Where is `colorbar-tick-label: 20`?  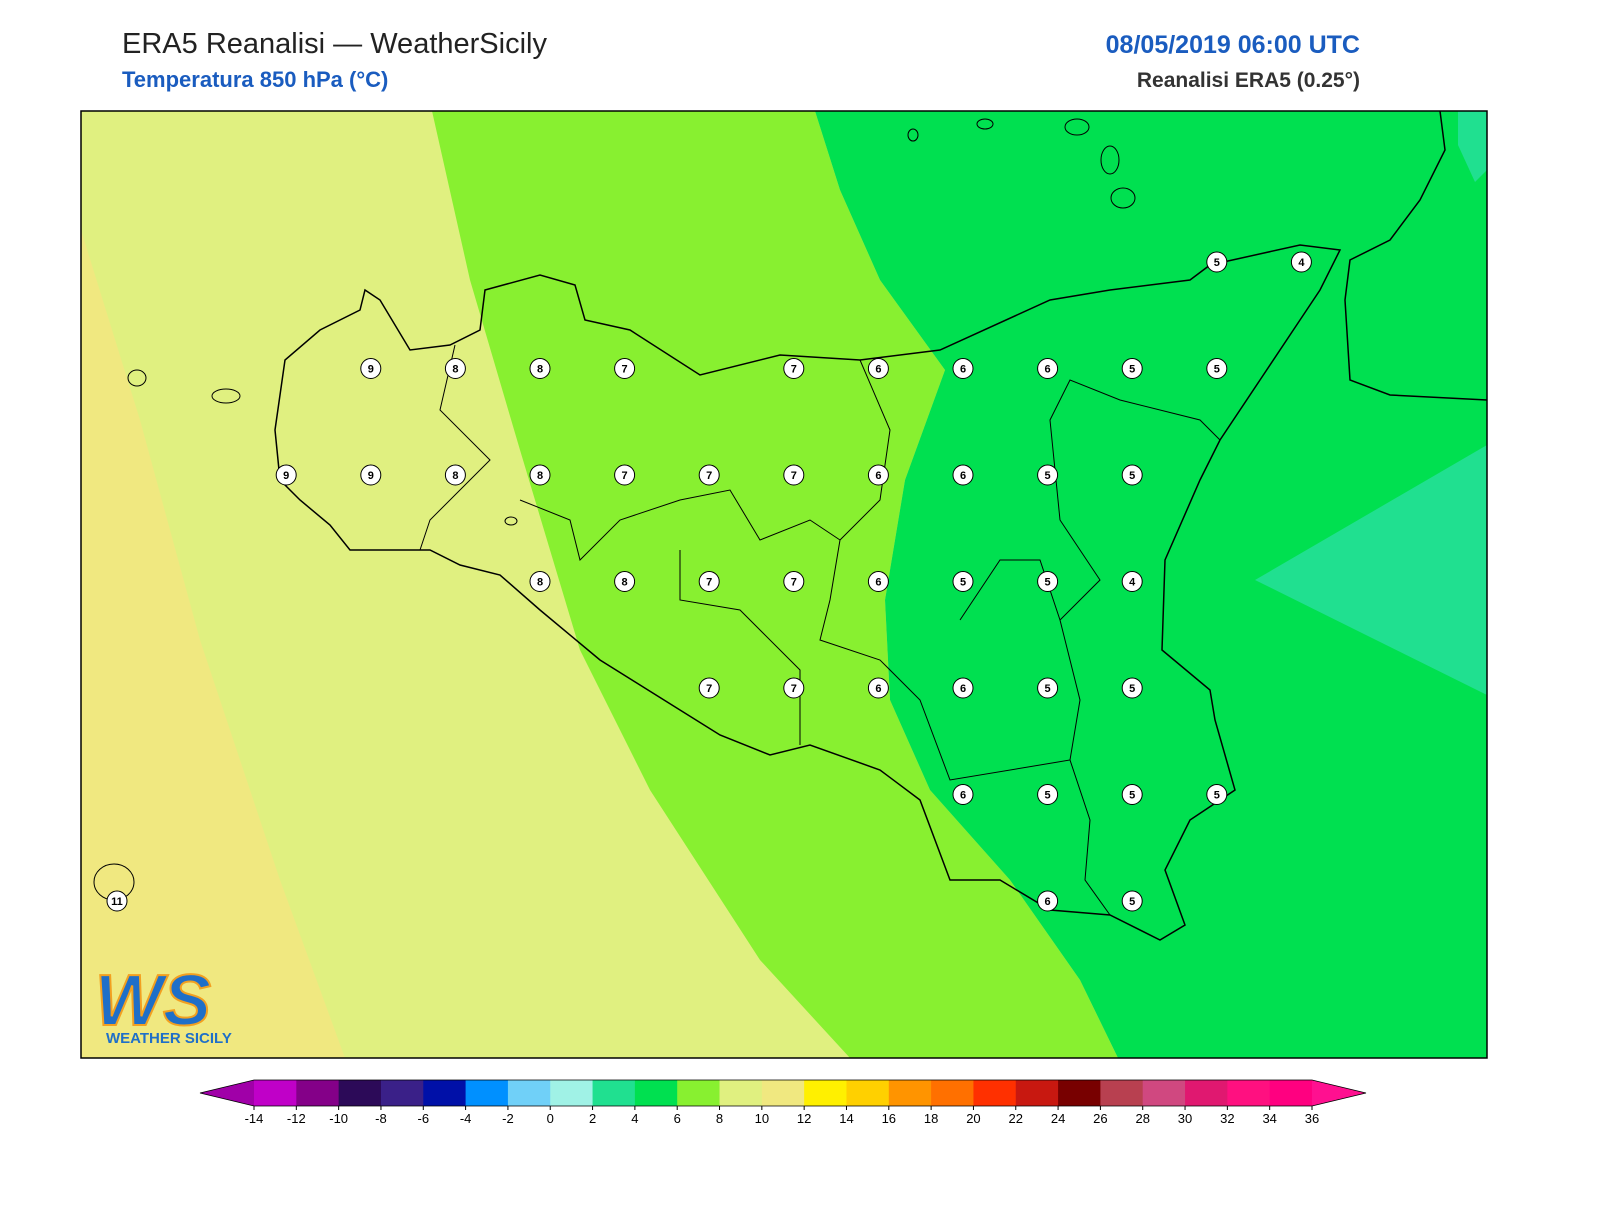 colorbar-tick-label: 20 is located at coordinates (973, 1118).